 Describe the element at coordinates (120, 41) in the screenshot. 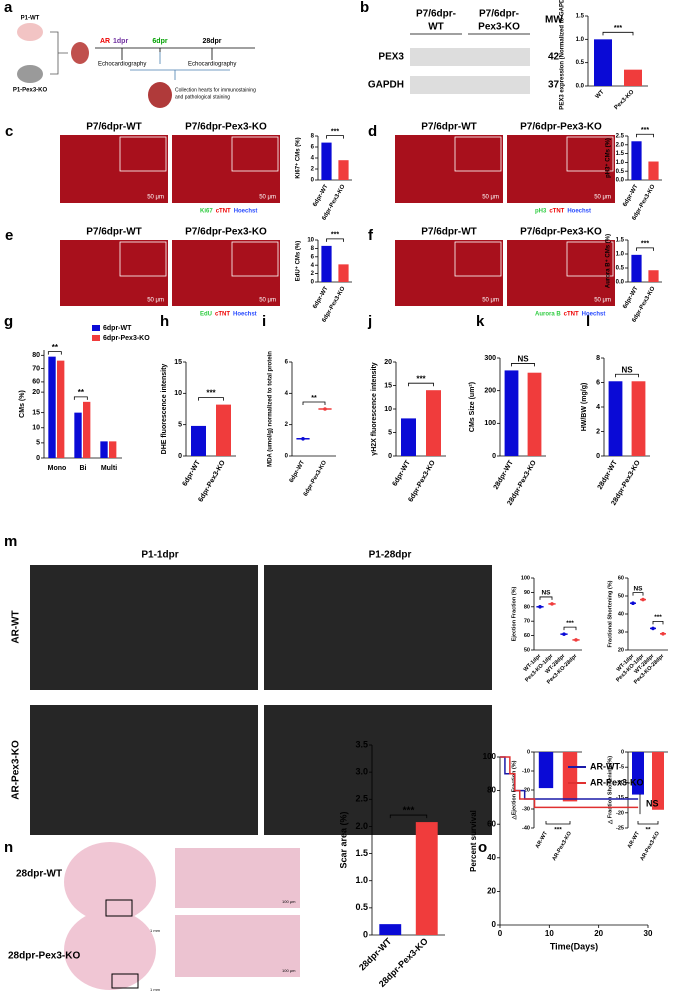

I see `timepoint: 1dpr` at that location.